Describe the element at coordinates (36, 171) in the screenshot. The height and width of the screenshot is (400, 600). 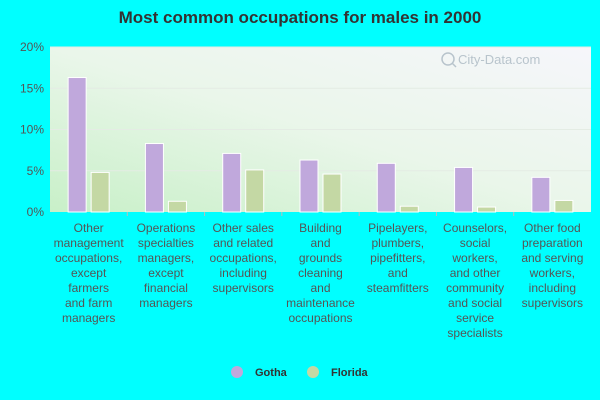
I see `y-tick-label: 5%` at that location.